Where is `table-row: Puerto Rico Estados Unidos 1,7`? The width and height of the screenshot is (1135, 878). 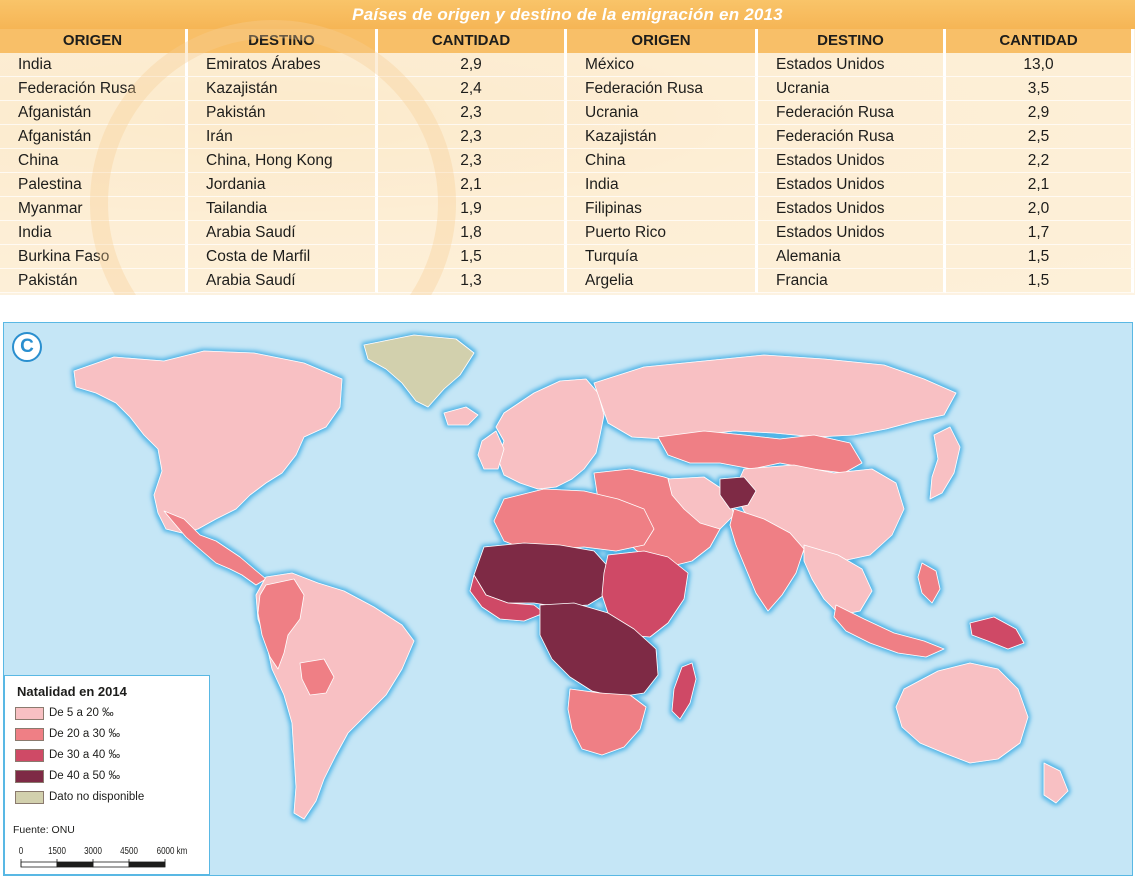 table-row: Puerto Rico Estados Unidos 1,7 is located at coordinates (850, 233).